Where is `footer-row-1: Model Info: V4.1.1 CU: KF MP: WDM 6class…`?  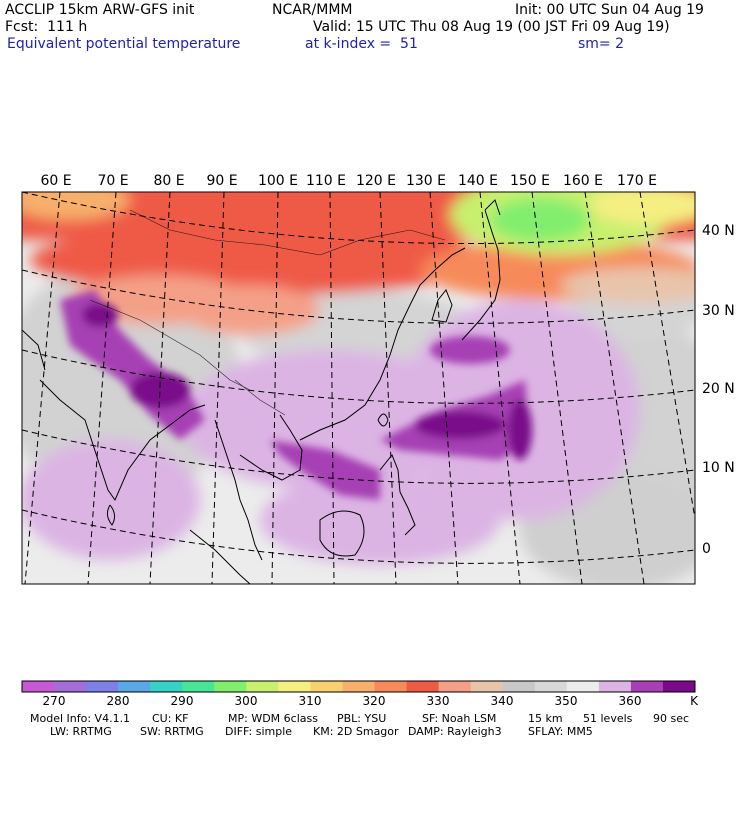
footer-row-1: Model Info: V4.1.1 CU: KF MP: WDM 6class… is located at coordinates (359, 770).